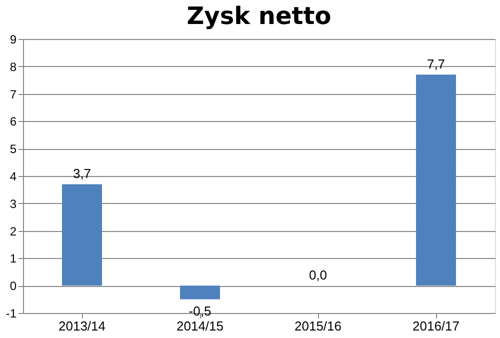 The height and width of the screenshot is (338, 500). Describe the element at coordinates (318, 326) in the screenshot. I see `x-tick-label: 2015/16` at that location.